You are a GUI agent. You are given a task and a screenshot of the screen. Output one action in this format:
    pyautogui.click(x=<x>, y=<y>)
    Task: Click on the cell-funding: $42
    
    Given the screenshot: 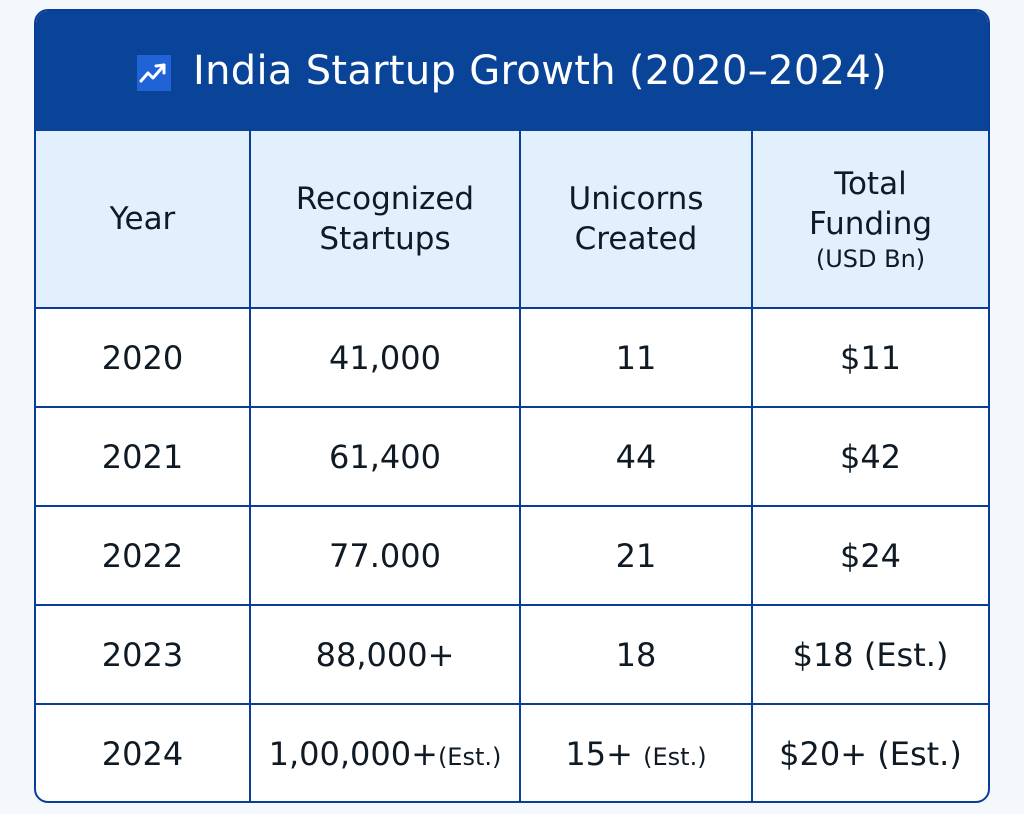 What is the action you would take?
    pyautogui.click(x=869, y=456)
    